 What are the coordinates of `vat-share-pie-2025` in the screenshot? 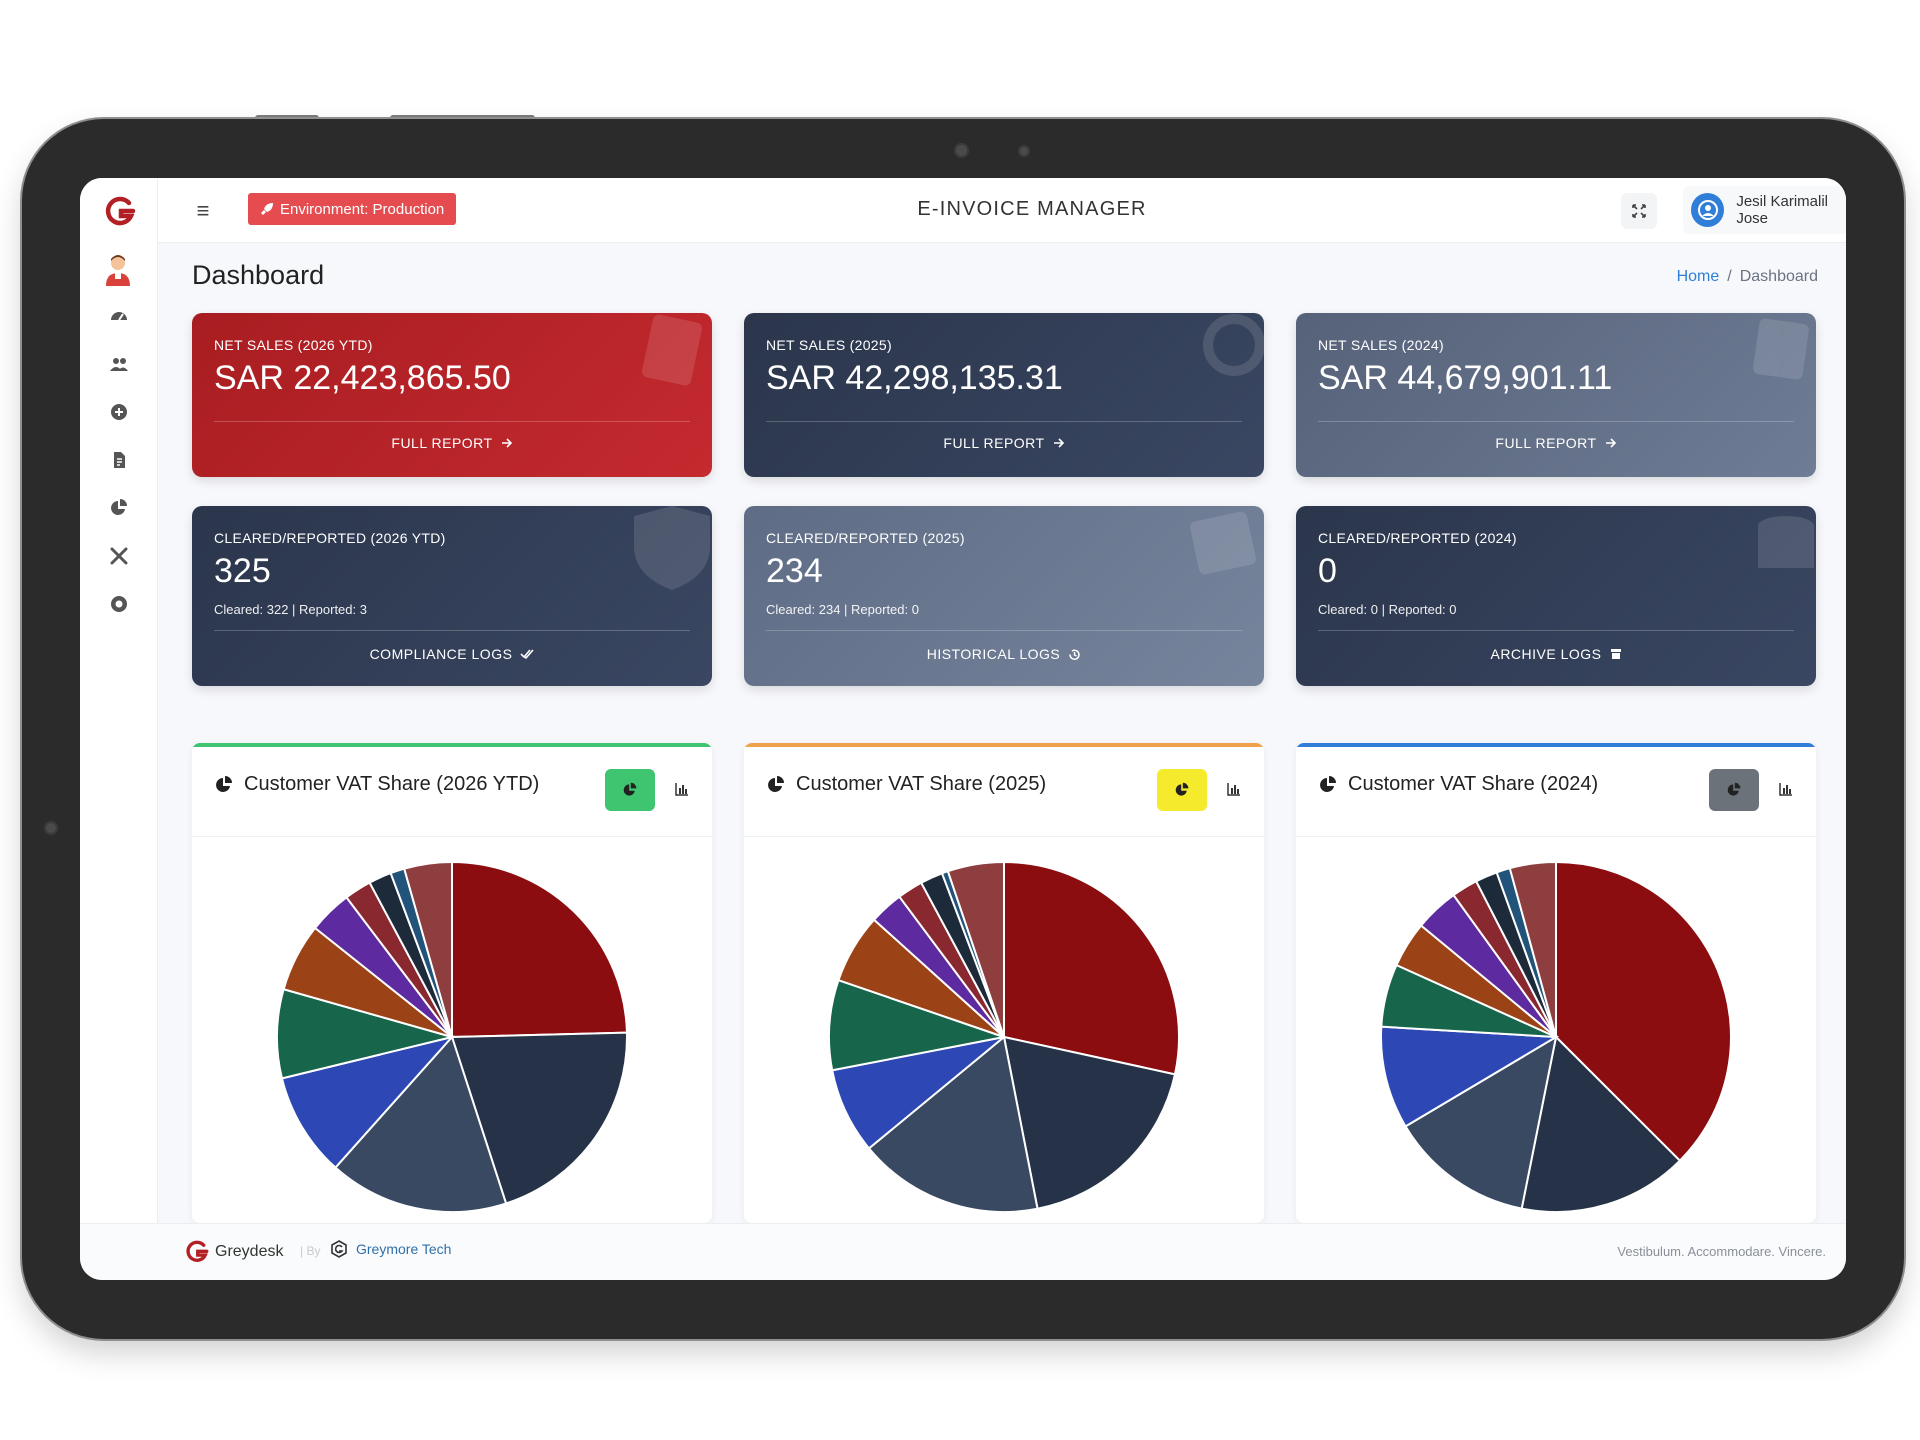 It's located at (1004, 1036).